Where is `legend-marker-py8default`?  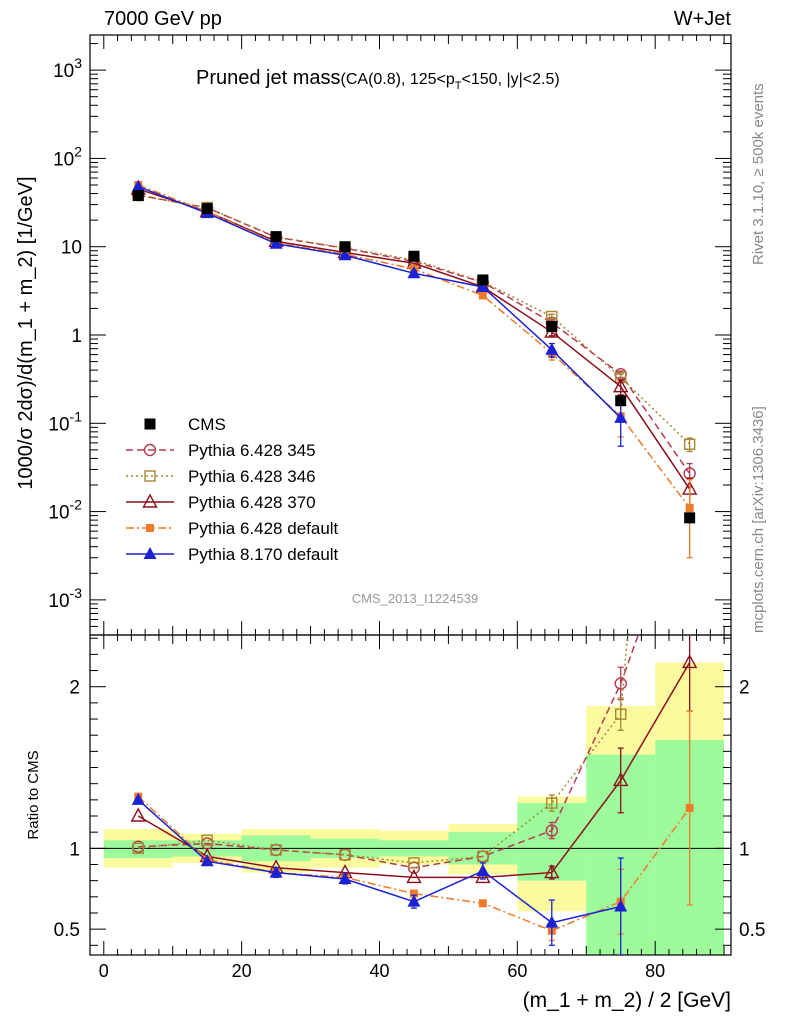 legend-marker-py8default is located at coordinates (150, 553).